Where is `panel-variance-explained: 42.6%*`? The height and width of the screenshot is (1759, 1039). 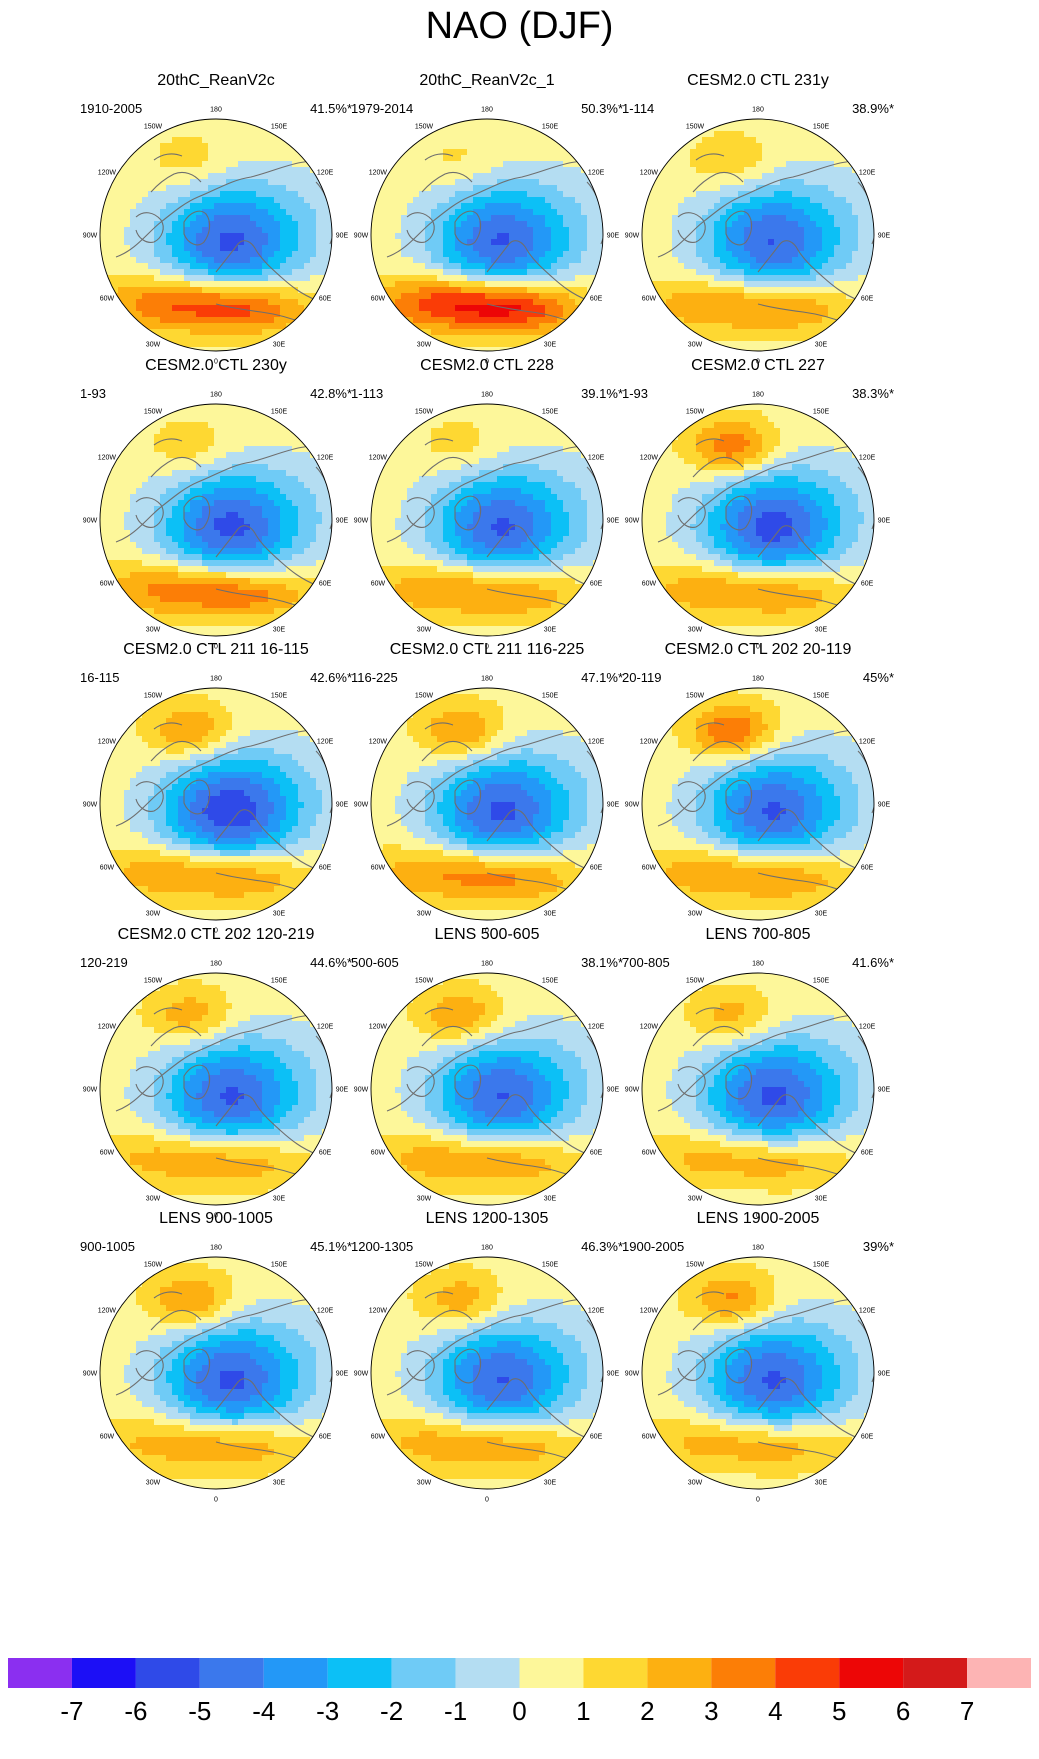 panel-variance-explained: 42.6%* is located at coordinates (331, 677).